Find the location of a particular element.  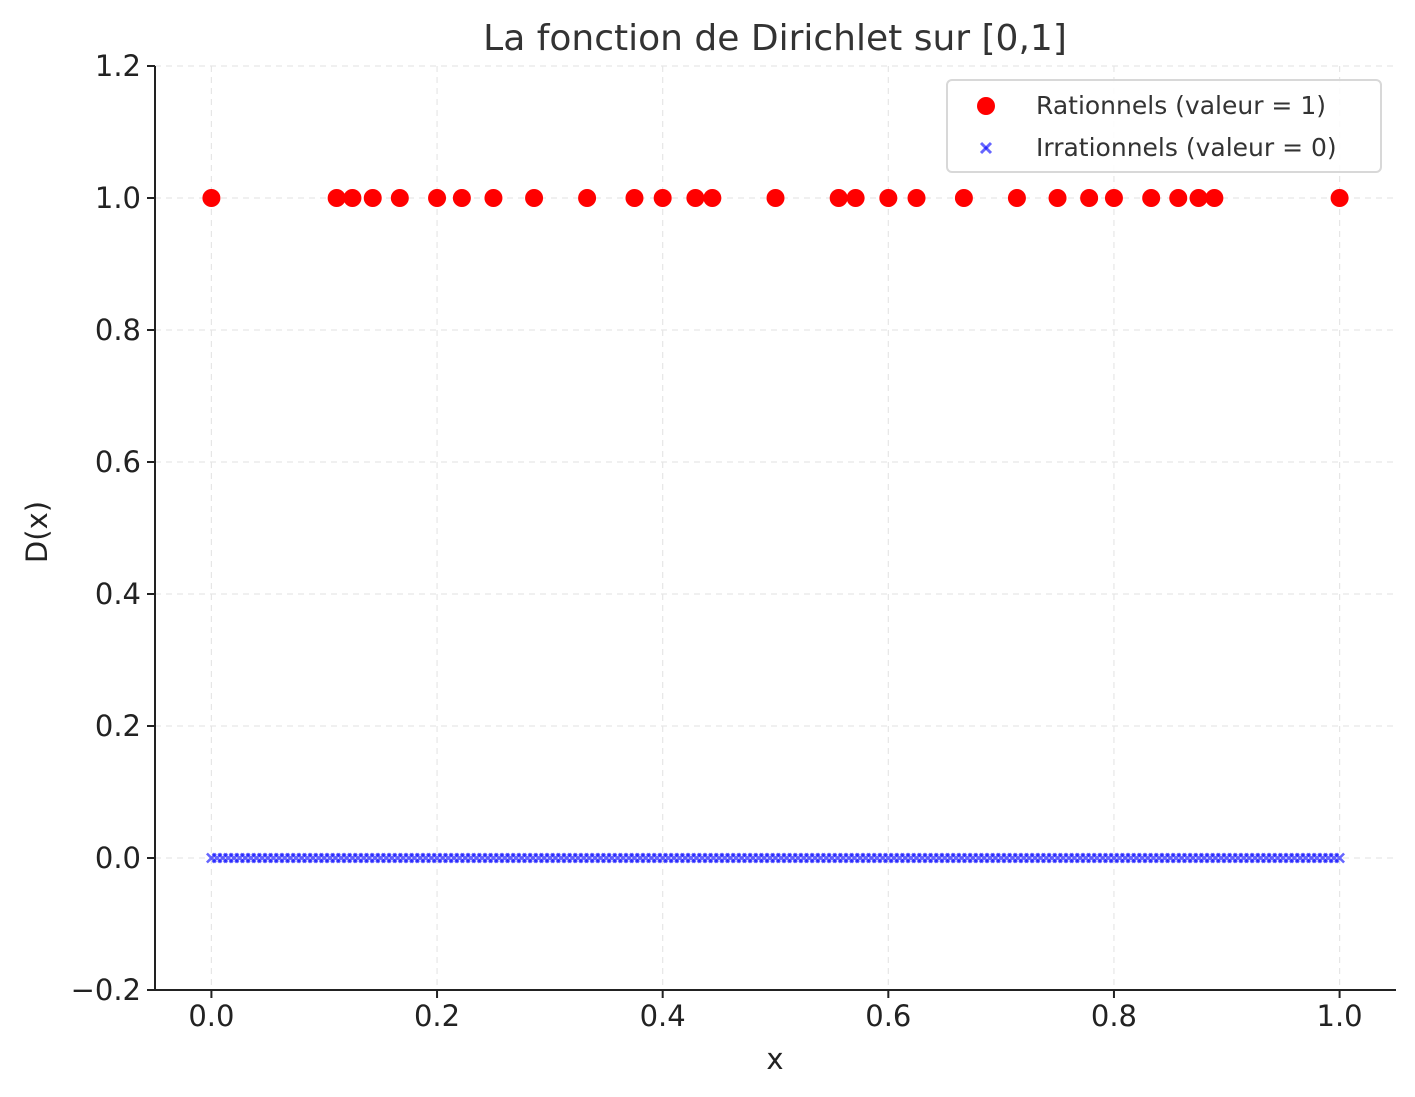

legend-label-irrationnels: Irrationnels (valeur = 0) is located at coordinates (1186, 147).